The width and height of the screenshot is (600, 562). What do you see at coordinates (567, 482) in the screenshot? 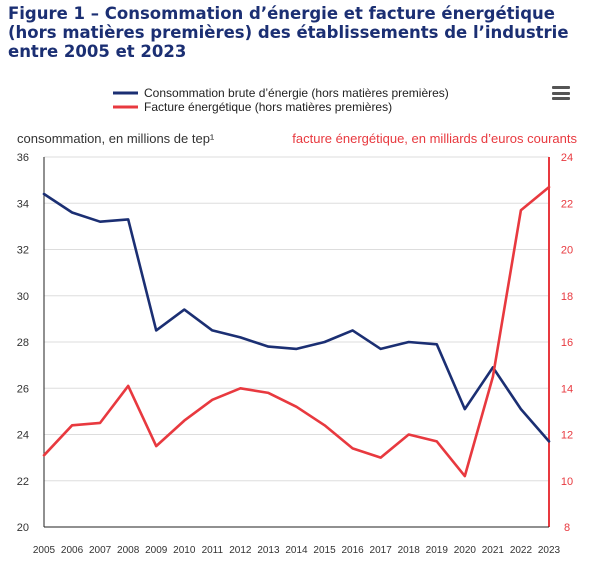
I see `y-right-tick-label: 10` at bounding box center [567, 482].